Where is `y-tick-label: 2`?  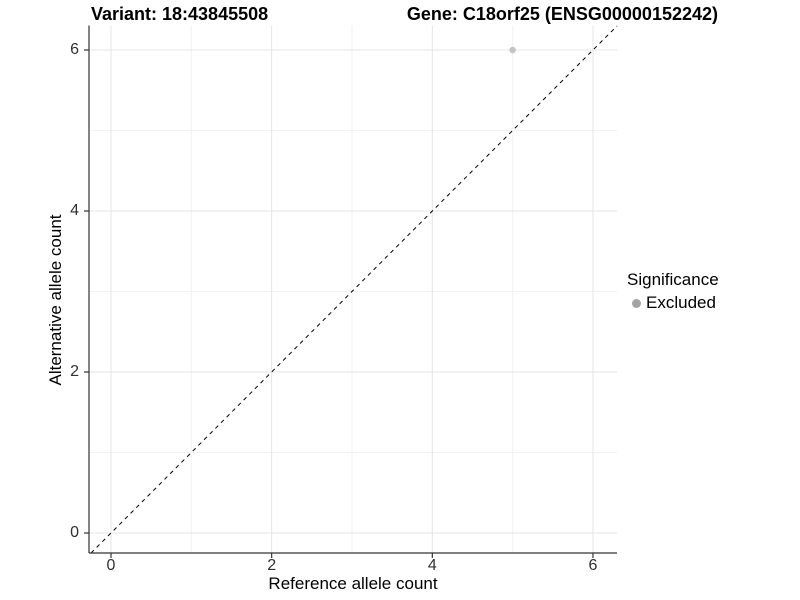
y-tick-label: 2 is located at coordinates (74, 371).